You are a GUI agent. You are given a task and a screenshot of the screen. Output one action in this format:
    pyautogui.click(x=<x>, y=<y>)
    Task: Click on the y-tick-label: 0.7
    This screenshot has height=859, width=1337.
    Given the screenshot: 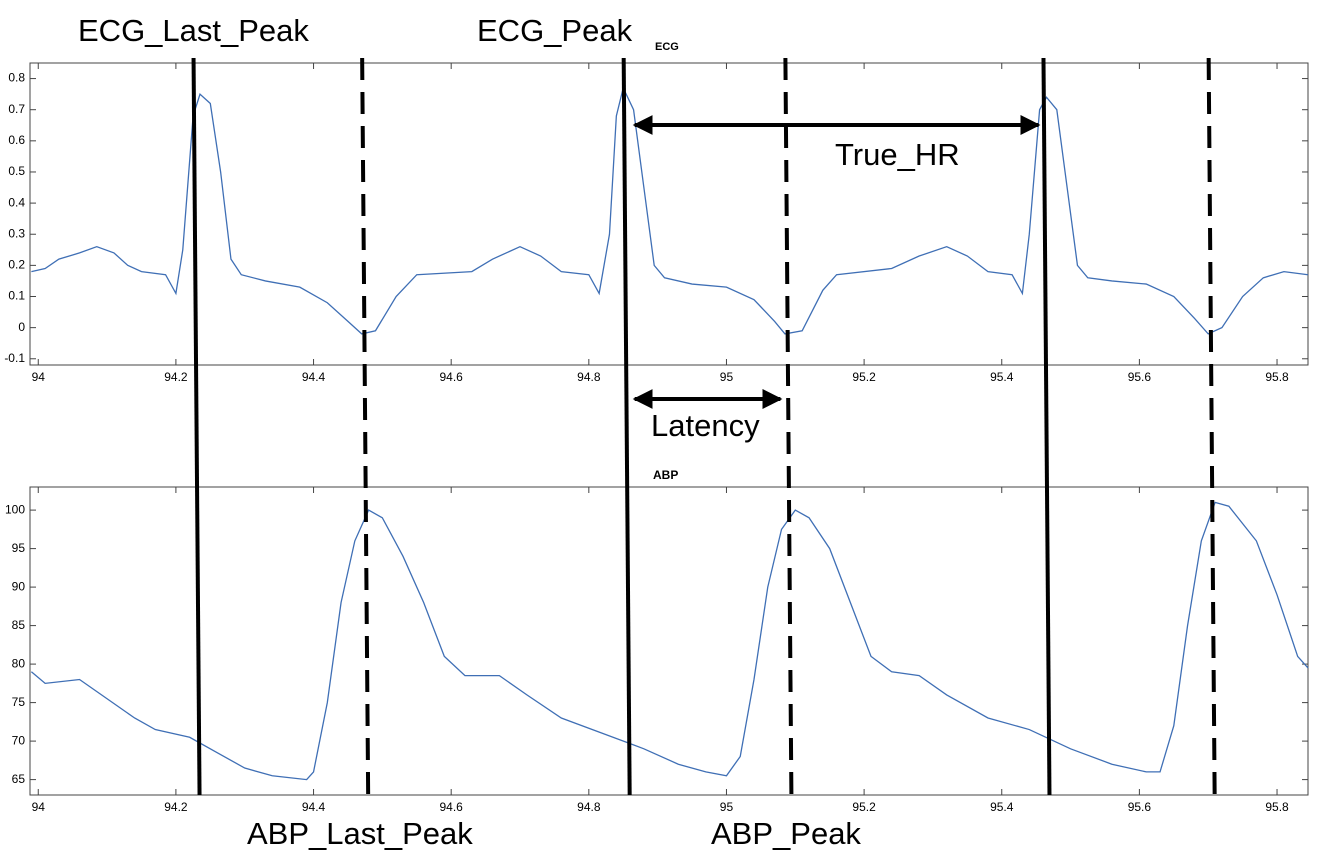 What is the action you would take?
    pyautogui.click(x=16, y=109)
    